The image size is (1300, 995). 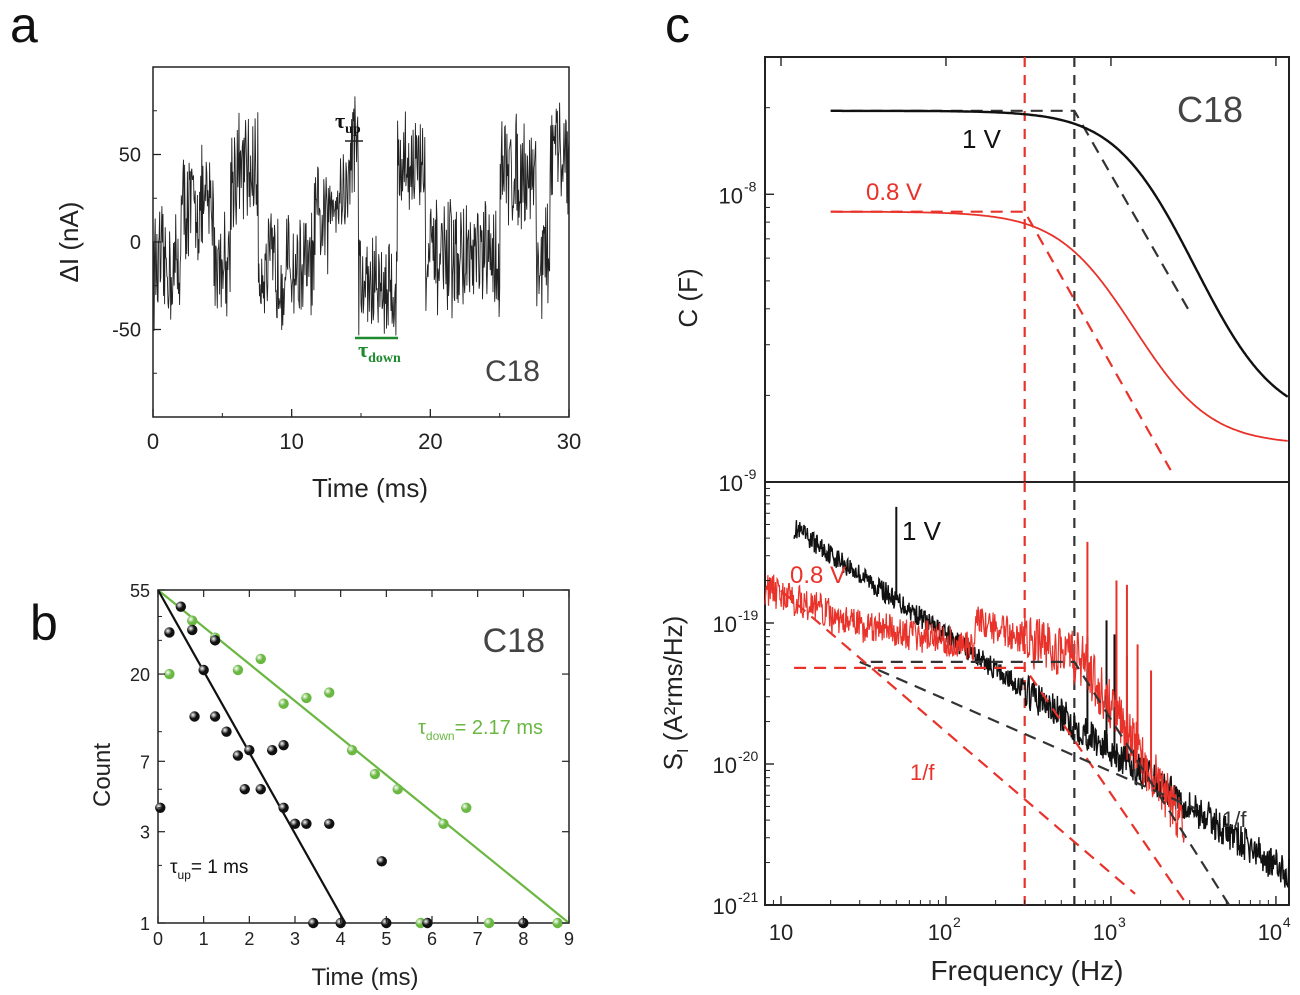 I want to click on panel-a-y-tick-label: 50, so click(x=130, y=156).